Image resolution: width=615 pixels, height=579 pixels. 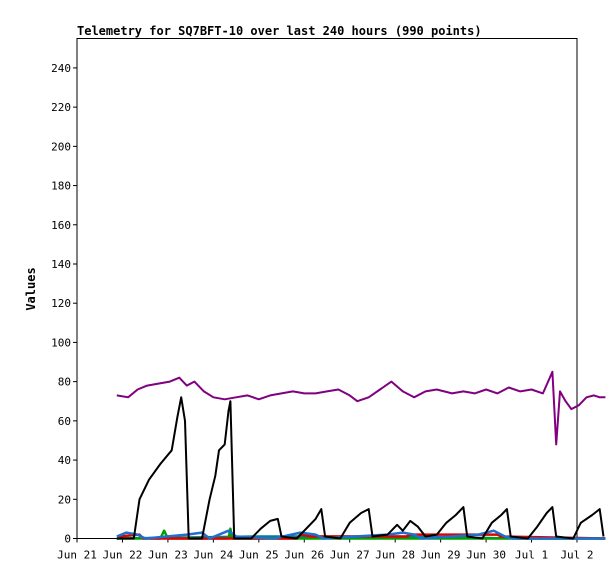 I want to click on y-tick-label: 160, so click(x=61, y=225).